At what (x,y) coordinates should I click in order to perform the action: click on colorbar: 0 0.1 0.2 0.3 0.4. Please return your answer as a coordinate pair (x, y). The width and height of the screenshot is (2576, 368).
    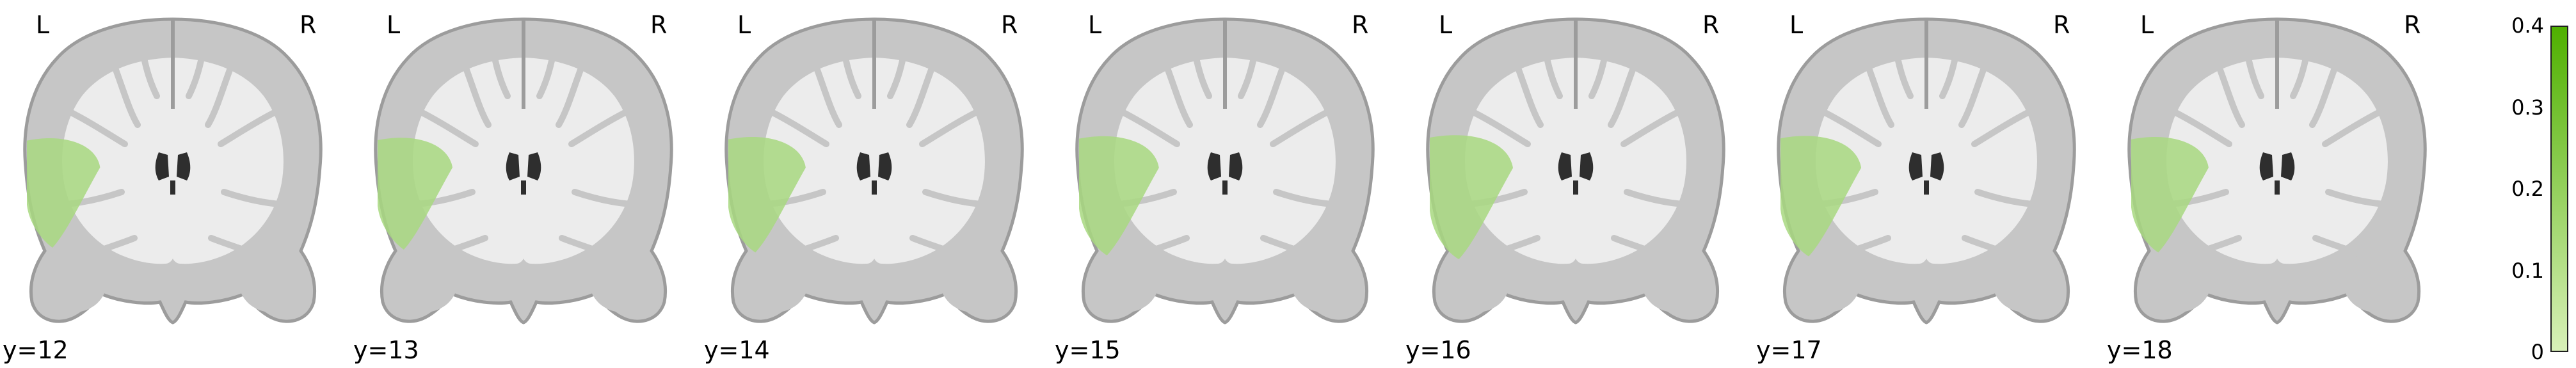
    Looking at the image, I should click on (2529, 184).